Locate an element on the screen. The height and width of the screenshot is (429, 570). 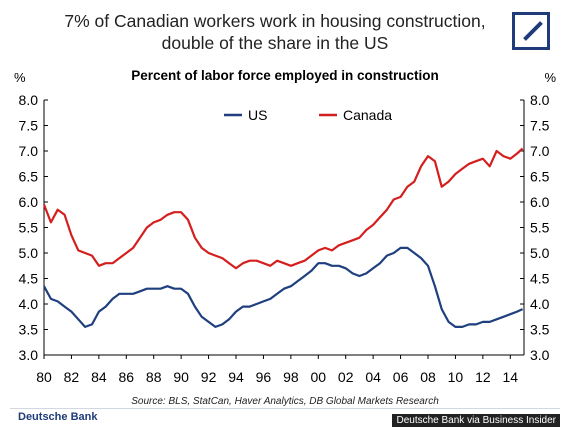
y-tick-label-right: 5.5 is located at coordinates (540, 228).